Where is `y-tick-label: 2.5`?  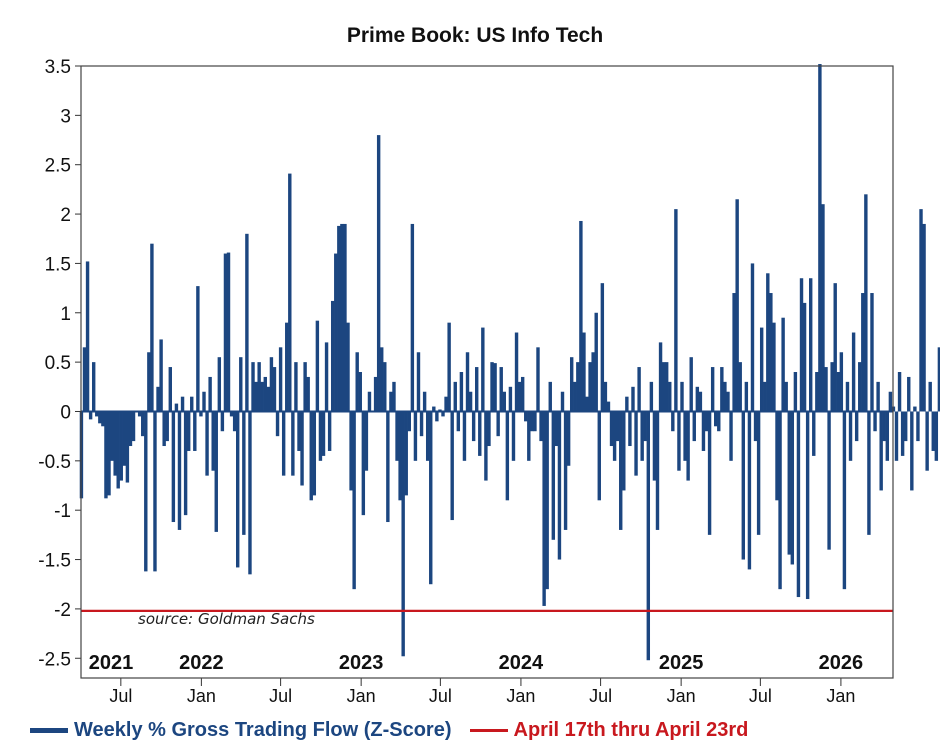 y-tick-label: 2.5 is located at coordinates (58, 166).